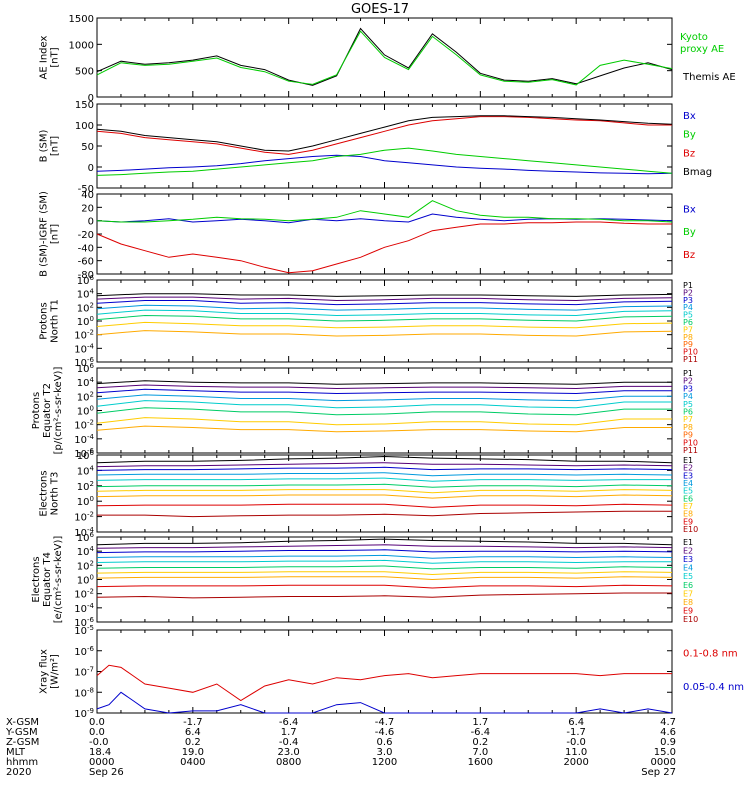 Image resolution: width=750 pixels, height=804 pixels. I want to click on series-line-pn-p2, so click(384, 299).